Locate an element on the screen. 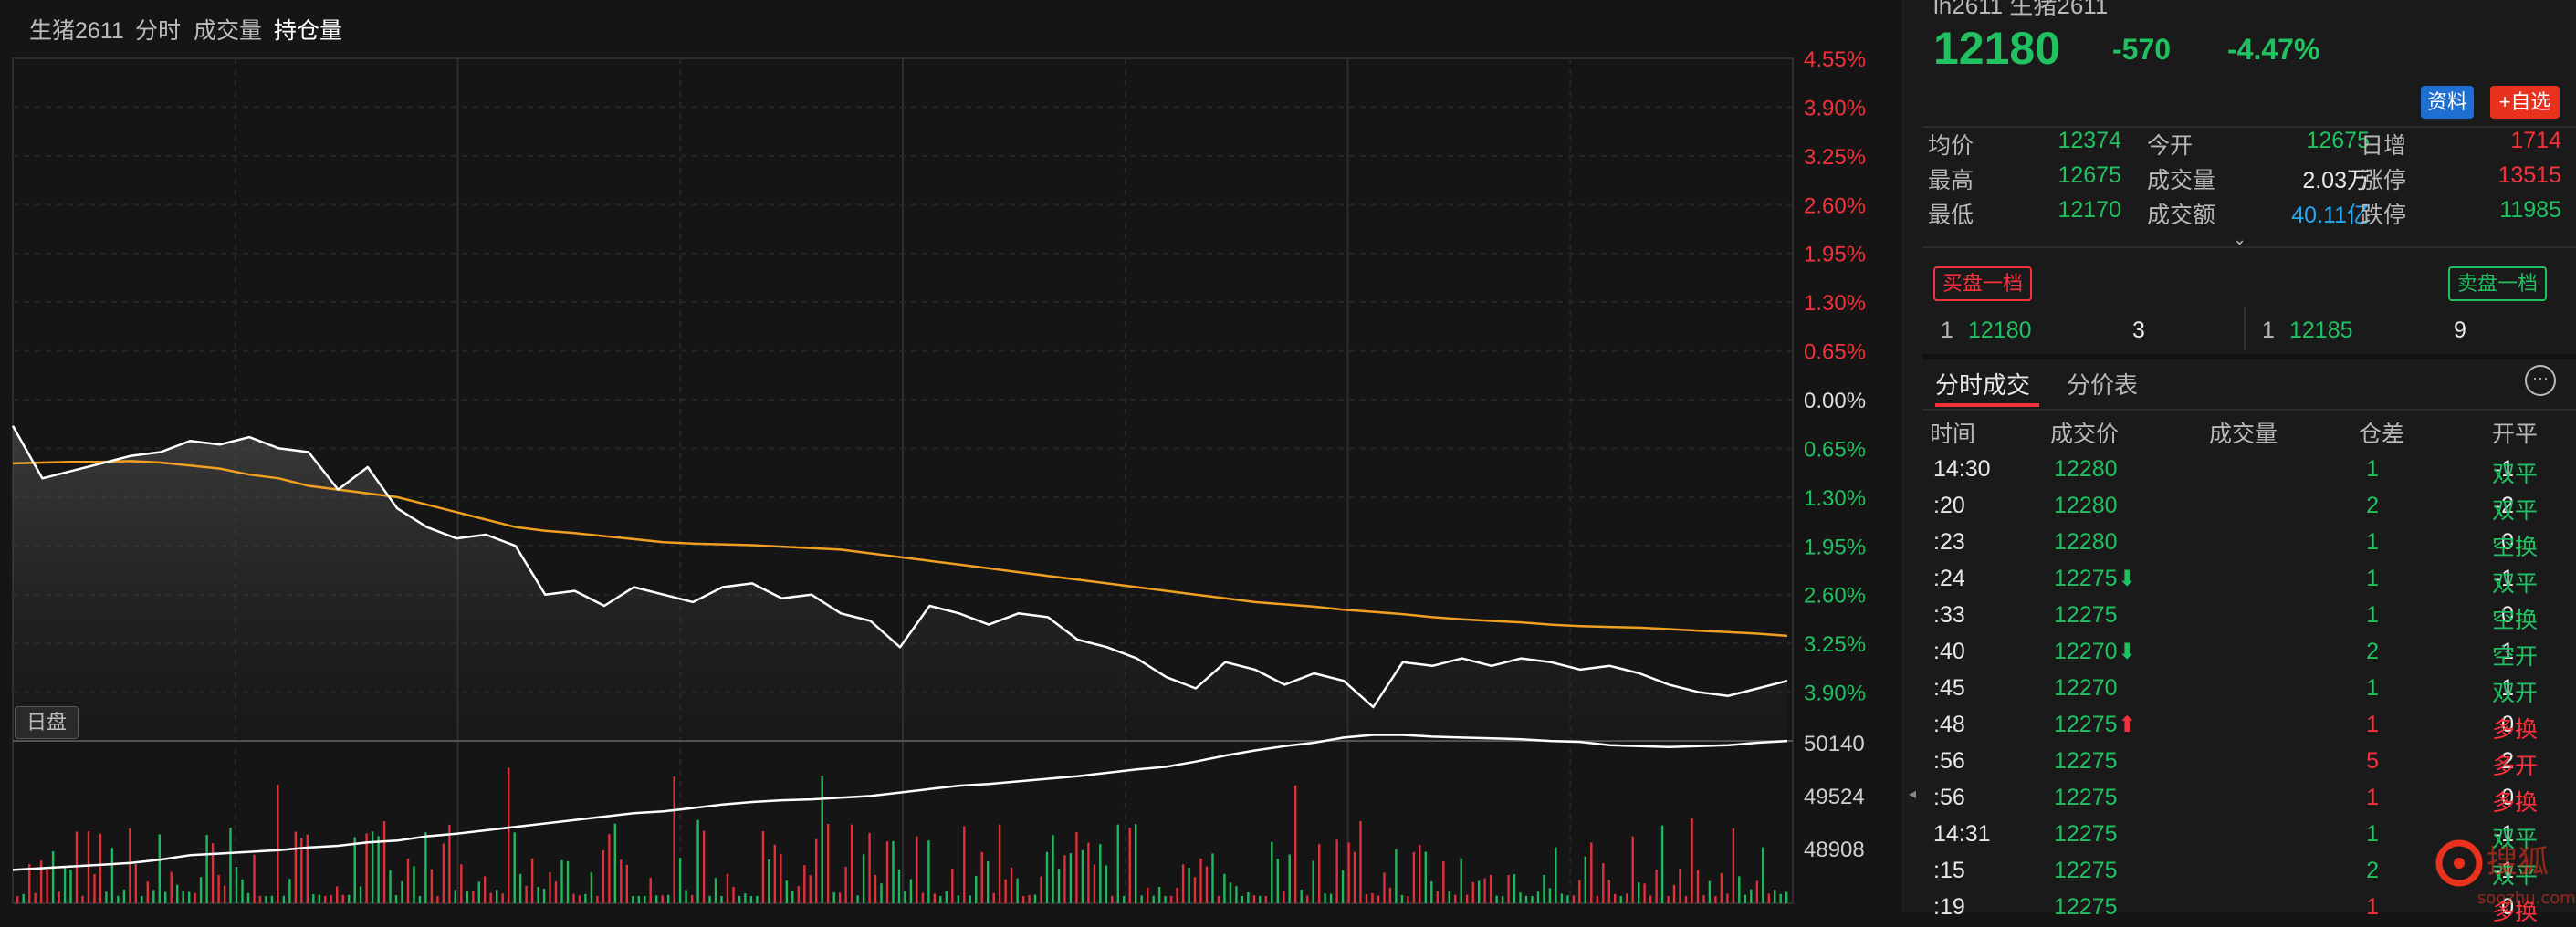 The image size is (2576, 927). trade-row: :40 12270 2 1 空开 ⬇ is located at coordinates (2249, 651).